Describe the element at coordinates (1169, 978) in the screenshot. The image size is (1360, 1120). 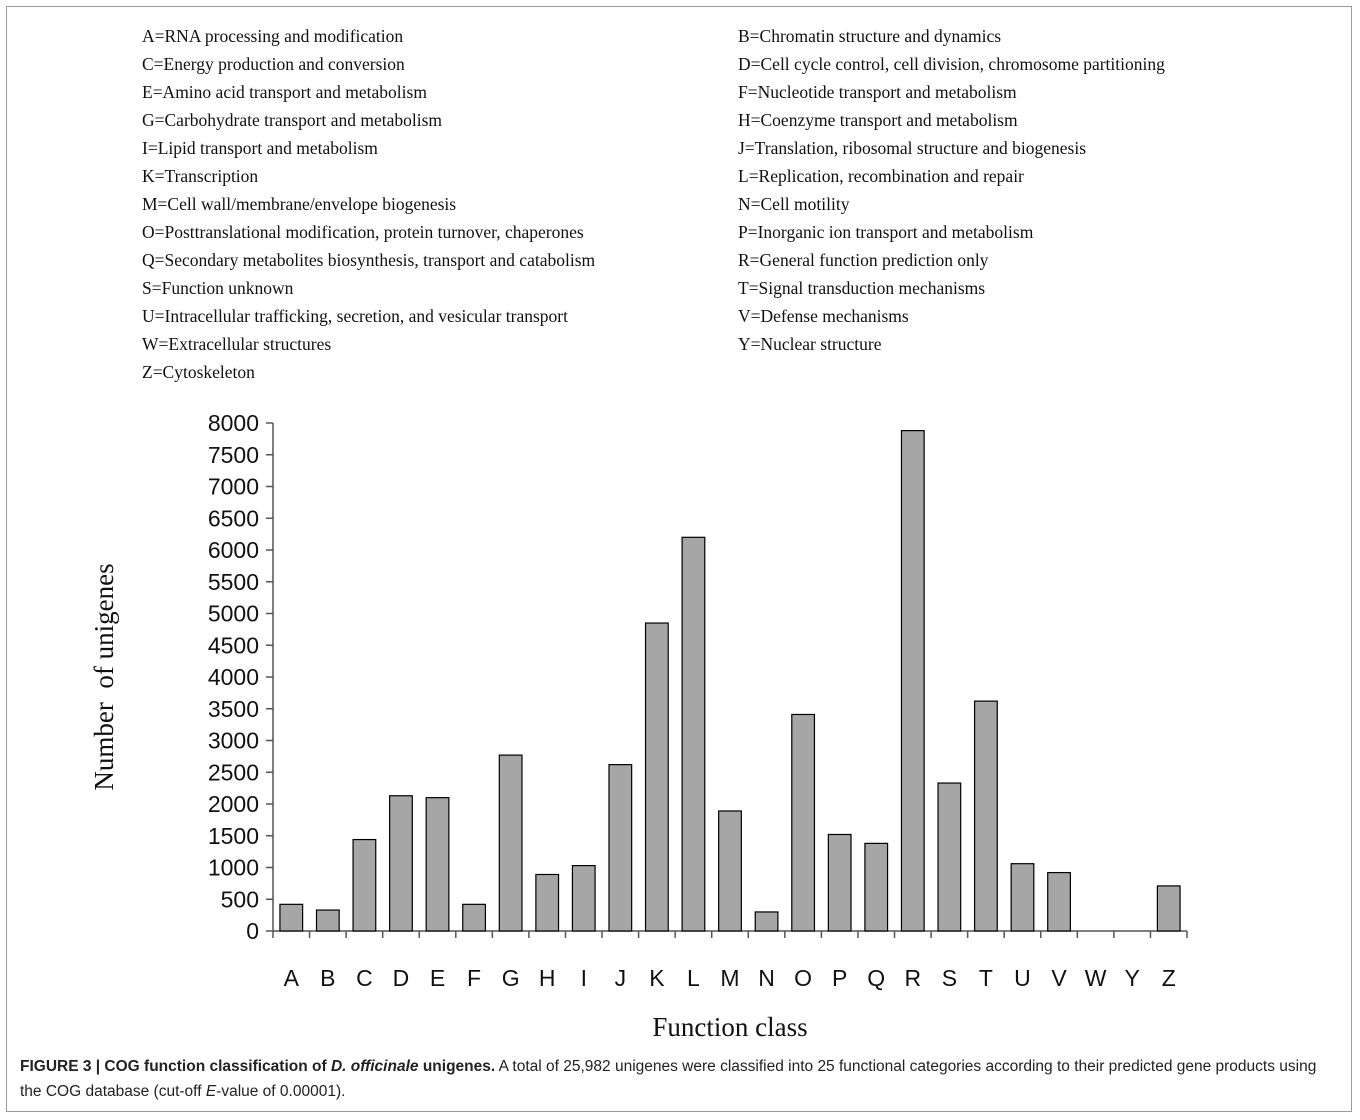
I see `x-tick-label: Z` at that location.